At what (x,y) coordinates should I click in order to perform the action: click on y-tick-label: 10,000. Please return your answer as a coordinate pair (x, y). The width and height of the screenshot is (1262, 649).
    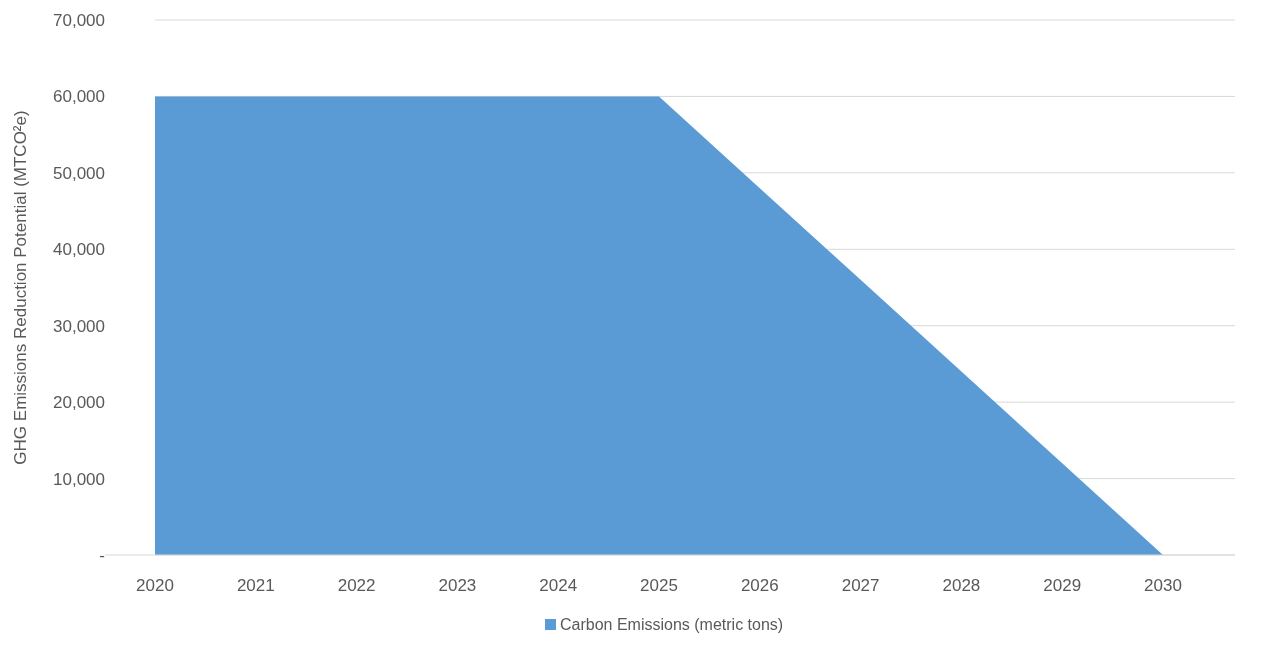
    Looking at the image, I should click on (79, 479).